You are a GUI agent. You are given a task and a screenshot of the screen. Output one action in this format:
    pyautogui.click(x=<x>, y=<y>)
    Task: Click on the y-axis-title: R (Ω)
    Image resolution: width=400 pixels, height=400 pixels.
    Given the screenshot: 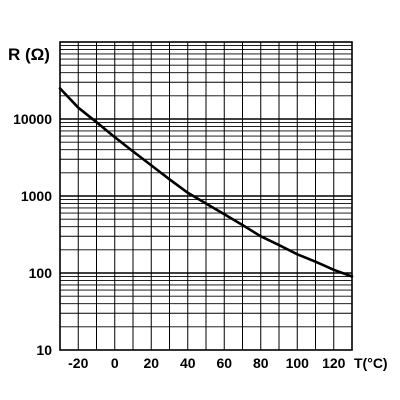 What is the action you would take?
    pyautogui.click(x=29, y=54)
    